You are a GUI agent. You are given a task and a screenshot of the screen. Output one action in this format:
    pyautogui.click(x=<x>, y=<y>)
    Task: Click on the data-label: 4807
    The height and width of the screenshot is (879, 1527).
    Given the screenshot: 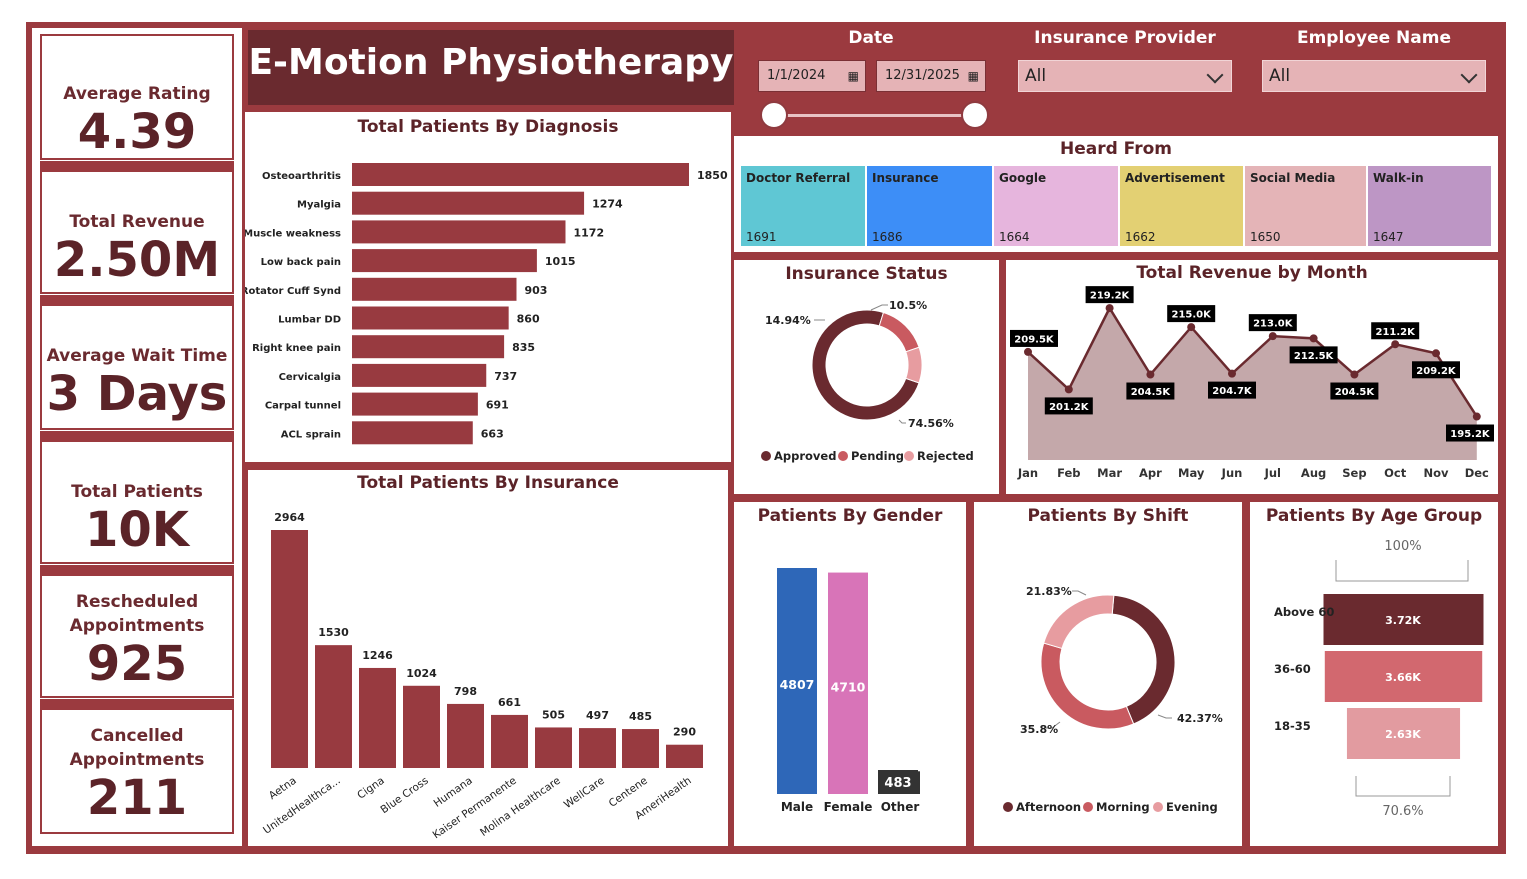 What is the action you would take?
    pyautogui.click(x=797, y=684)
    